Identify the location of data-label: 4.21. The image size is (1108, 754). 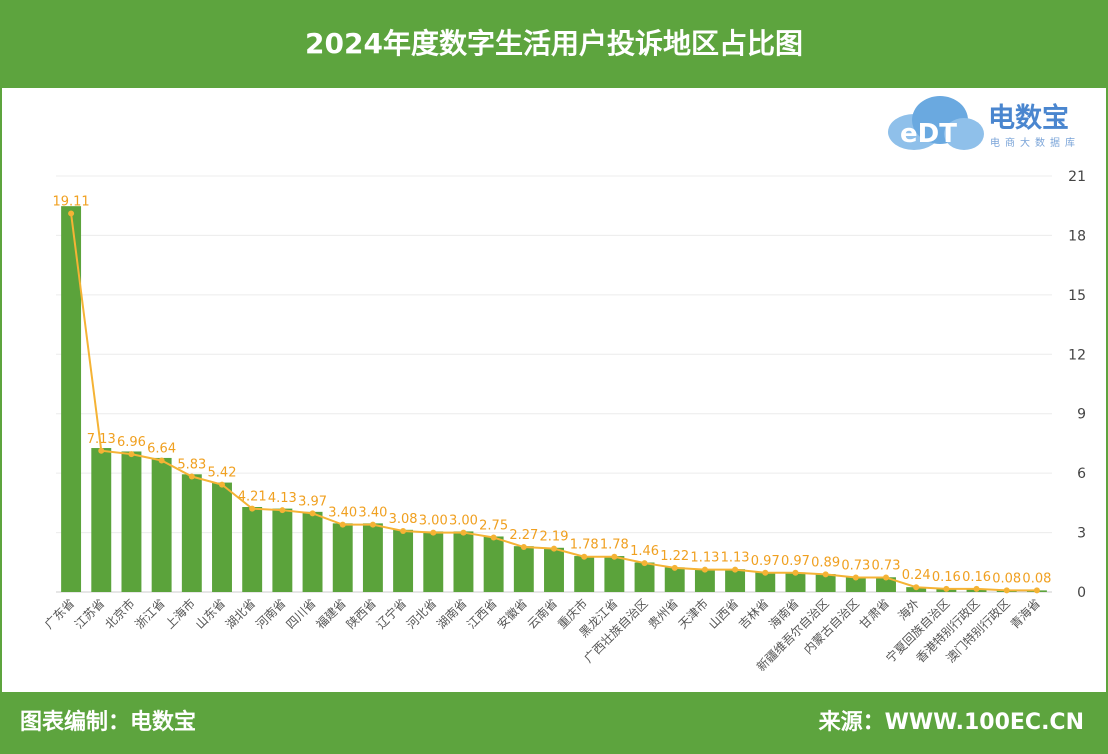
(252, 497).